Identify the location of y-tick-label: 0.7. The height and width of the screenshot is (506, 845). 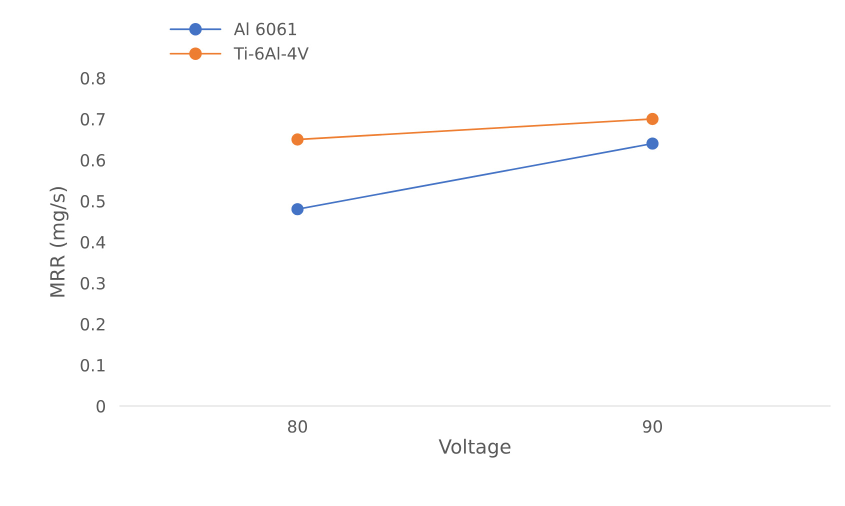
(92, 119).